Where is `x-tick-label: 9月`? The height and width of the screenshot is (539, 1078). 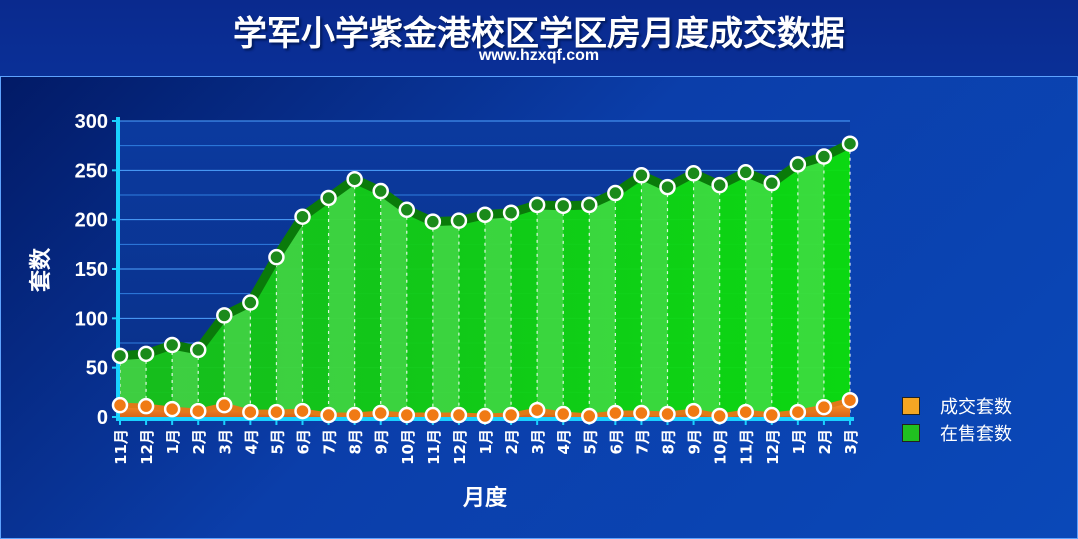
x-tick-label: 9月 is located at coordinates (695, 441).